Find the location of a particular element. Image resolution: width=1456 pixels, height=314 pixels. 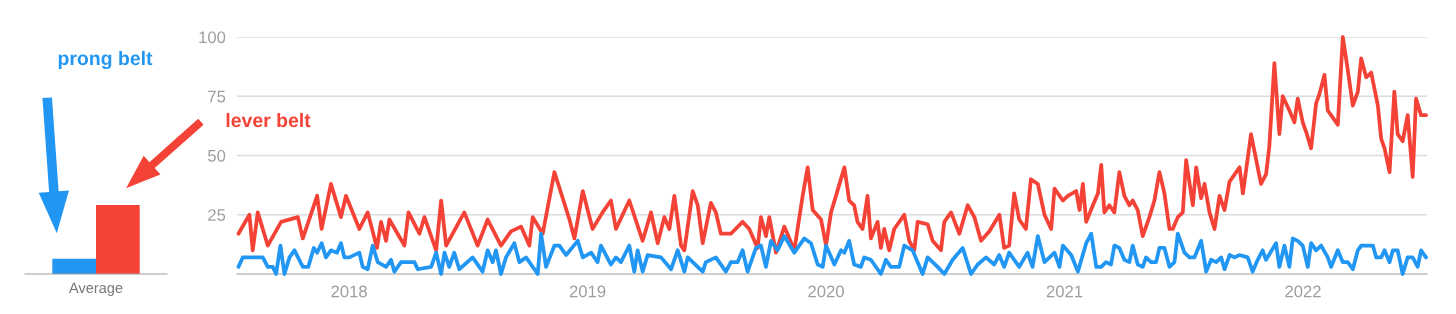

text: lever belt is located at coordinates (268, 120).